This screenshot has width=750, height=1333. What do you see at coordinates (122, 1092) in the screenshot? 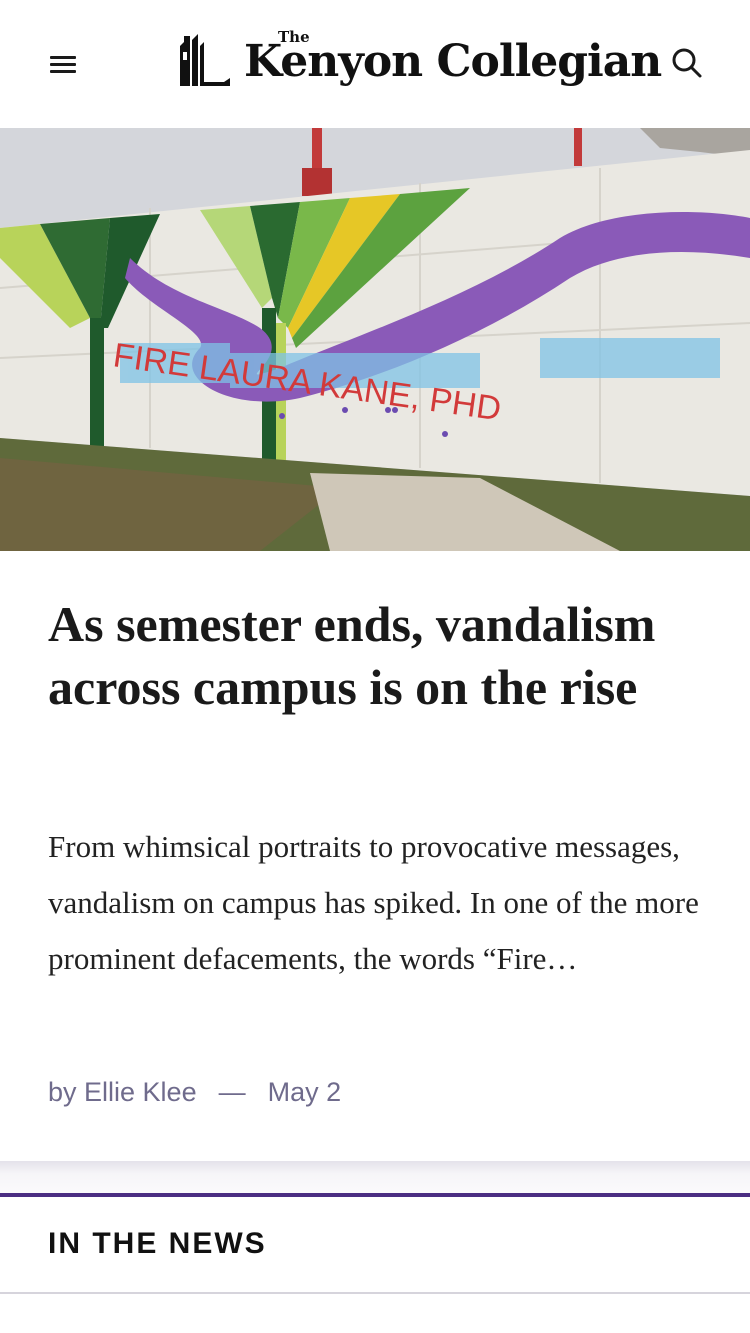
I see `author-link: by Ellie Klee` at bounding box center [122, 1092].